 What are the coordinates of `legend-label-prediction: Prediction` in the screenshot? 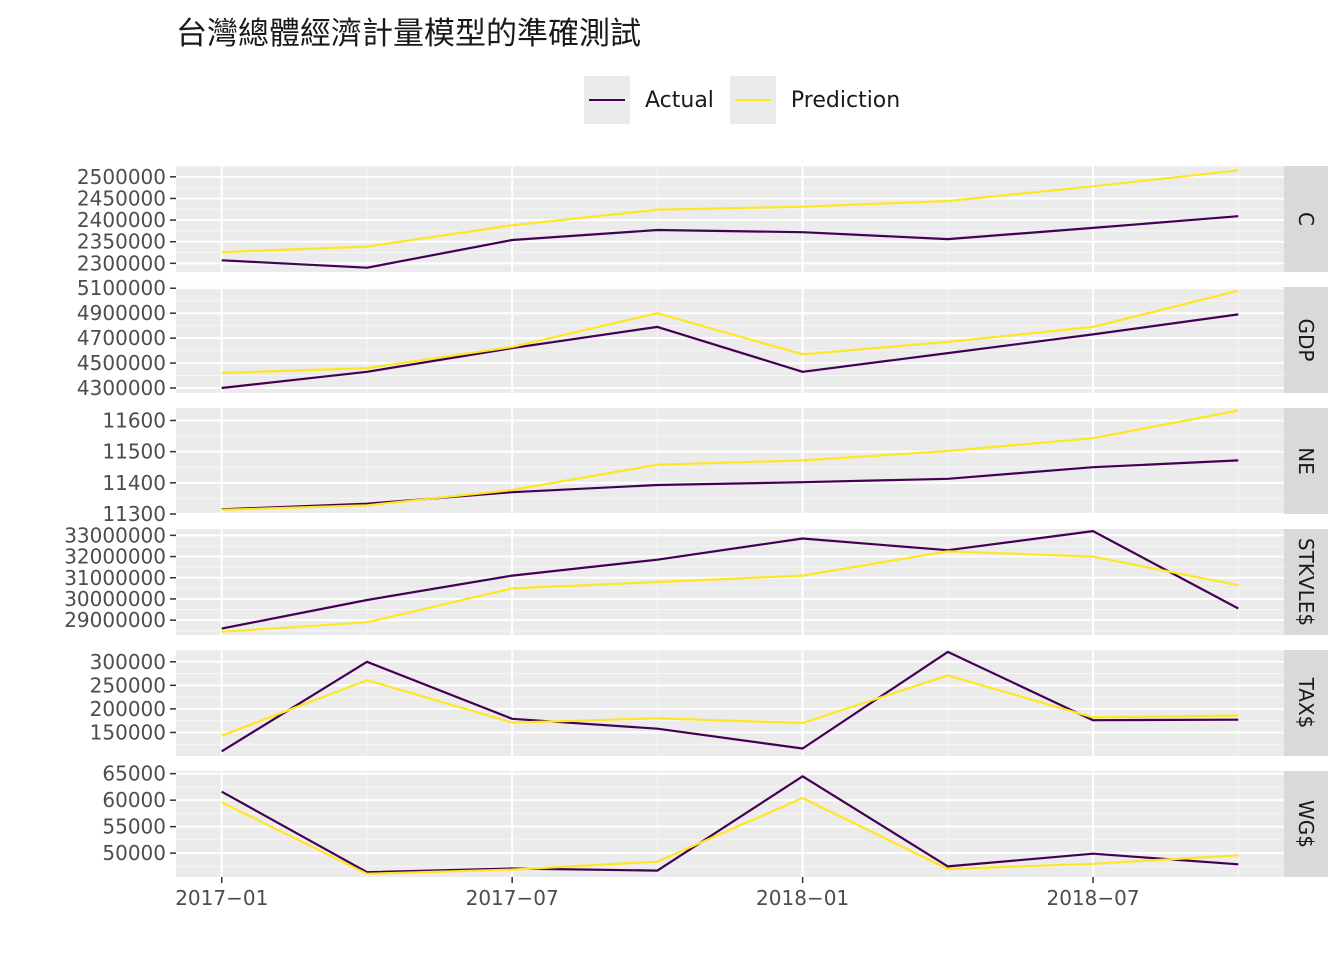 It's located at (845, 100).